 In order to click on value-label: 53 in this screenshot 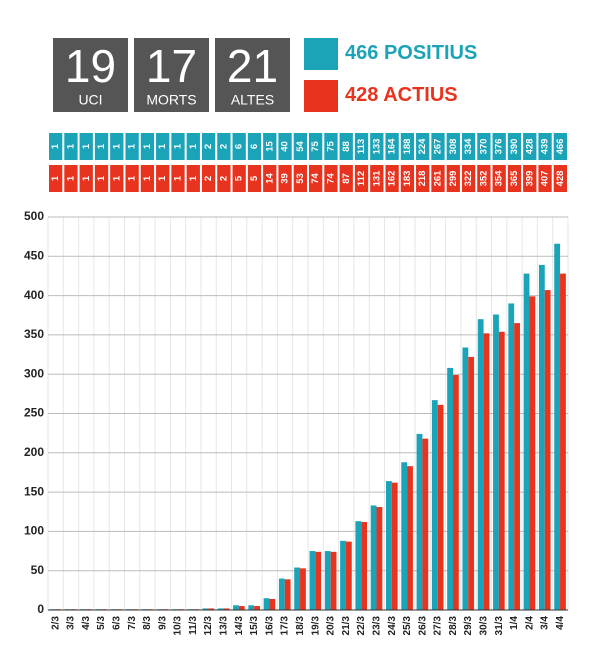, I will do `click(300, 178)`.